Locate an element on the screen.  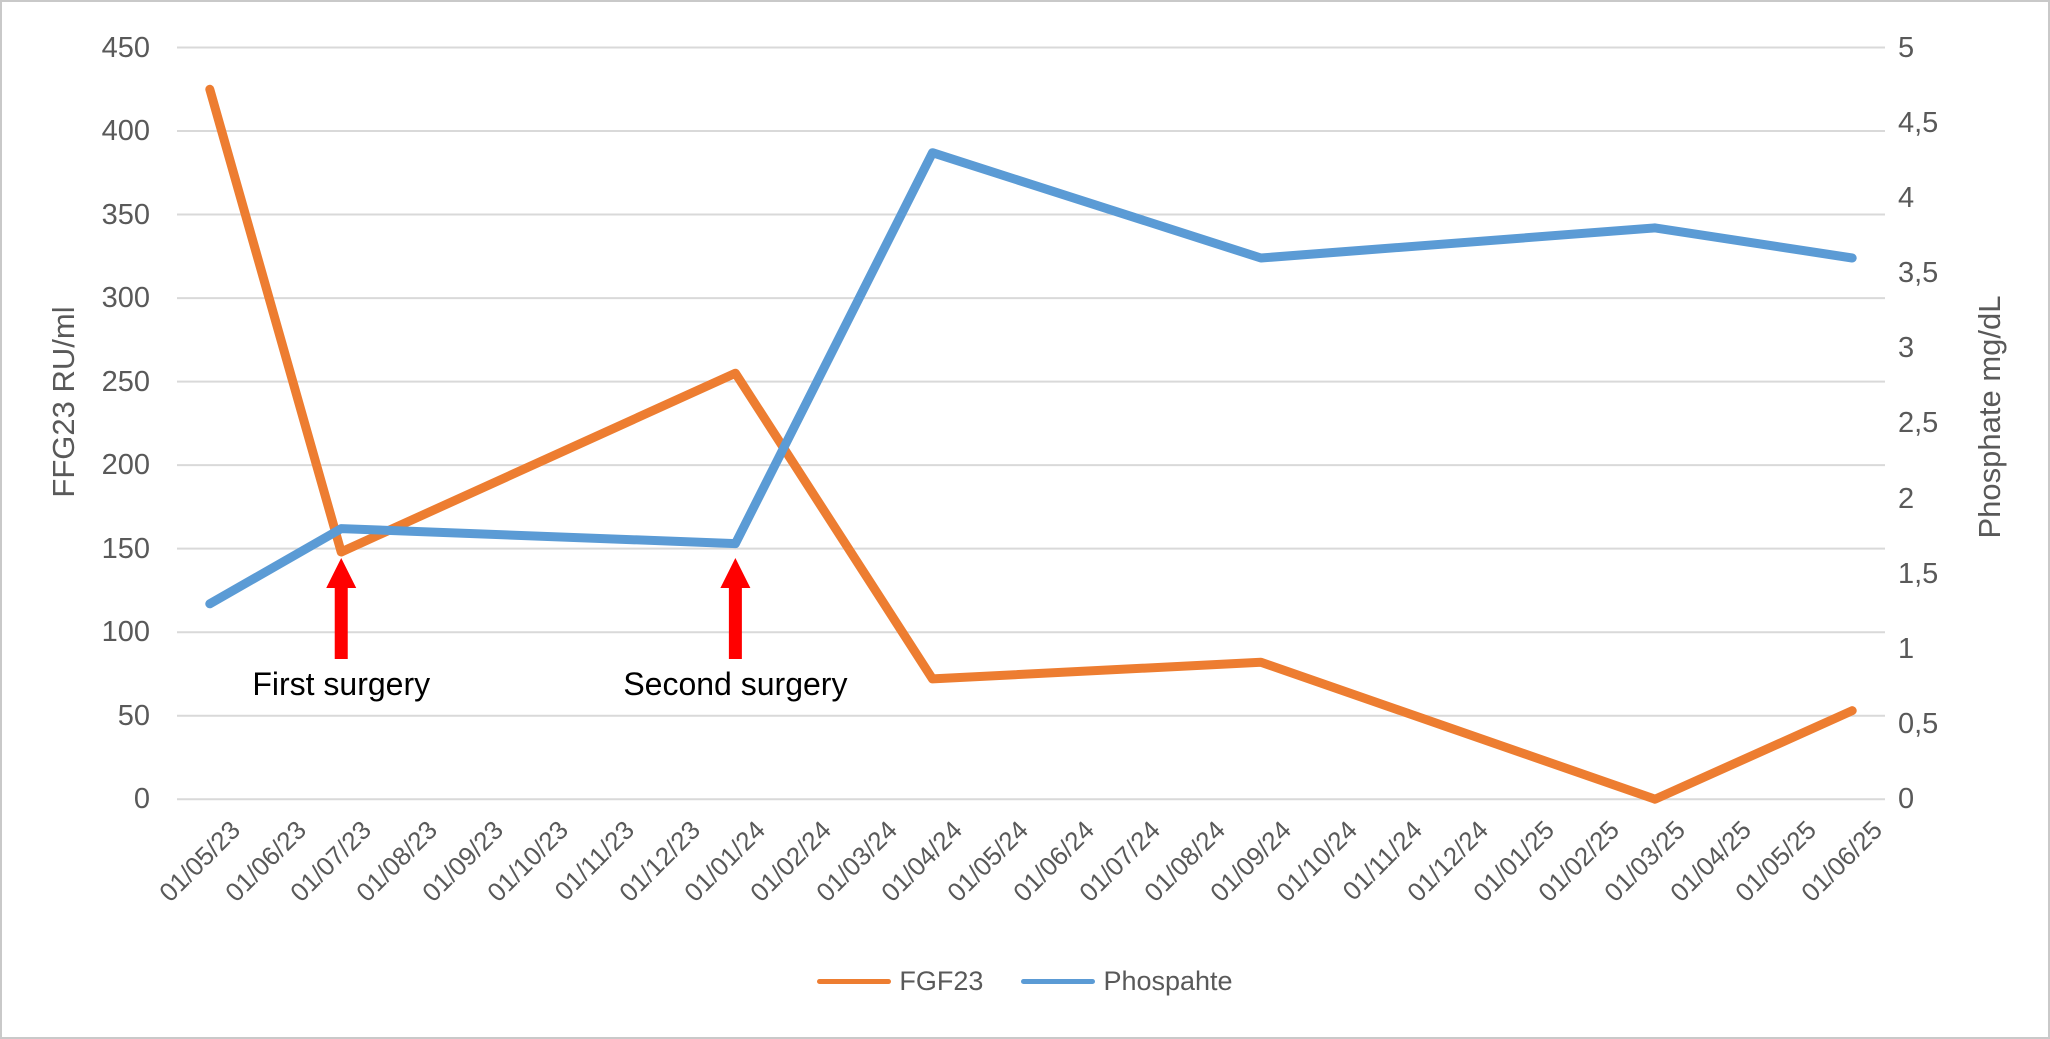
legend-label-fgf23: FGF23 is located at coordinates (941, 981).